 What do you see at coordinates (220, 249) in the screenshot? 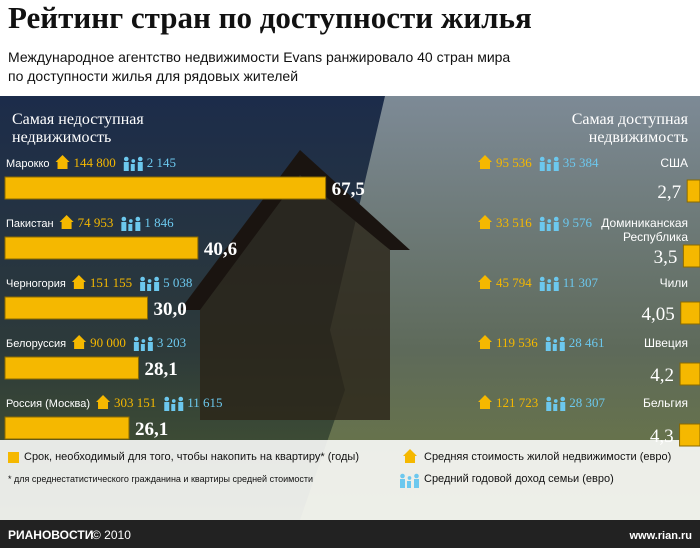
I see `value-label: 40,6` at bounding box center [220, 249].